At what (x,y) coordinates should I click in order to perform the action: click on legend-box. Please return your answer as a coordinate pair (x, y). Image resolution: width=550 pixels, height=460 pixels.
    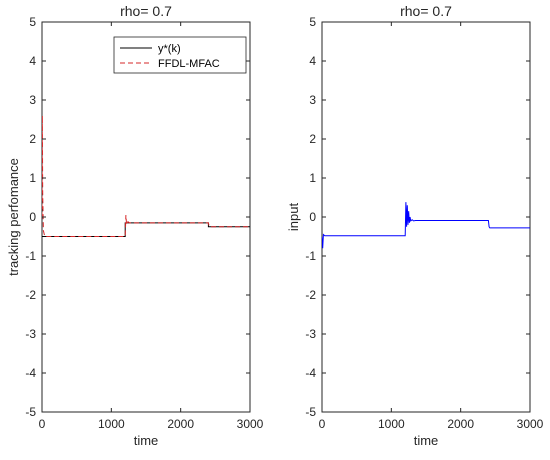
    Looking at the image, I should click on (180, 55).